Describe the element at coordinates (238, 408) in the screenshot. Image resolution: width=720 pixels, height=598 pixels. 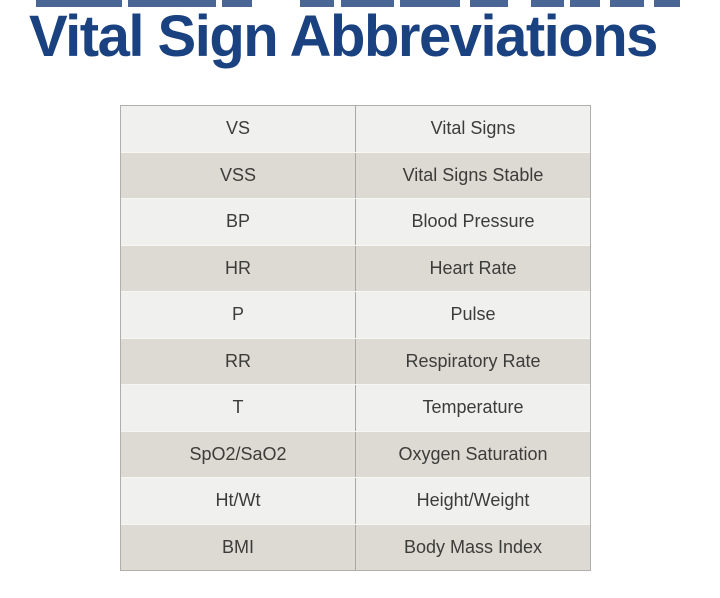
I see `abbreviation-cell: T` at that location.